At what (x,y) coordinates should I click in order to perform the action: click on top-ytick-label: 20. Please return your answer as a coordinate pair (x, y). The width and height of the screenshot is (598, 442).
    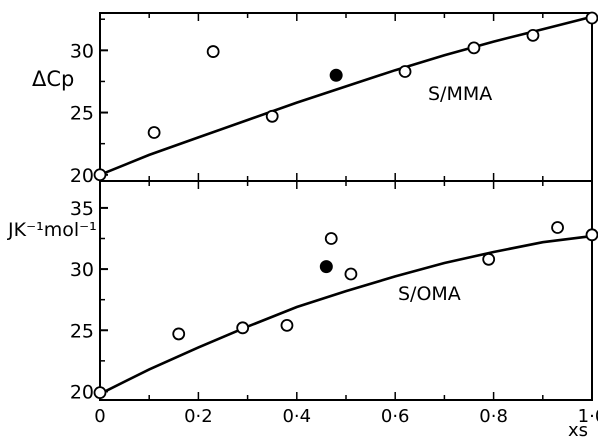
    Looking at the image, I should click on (82, 176).